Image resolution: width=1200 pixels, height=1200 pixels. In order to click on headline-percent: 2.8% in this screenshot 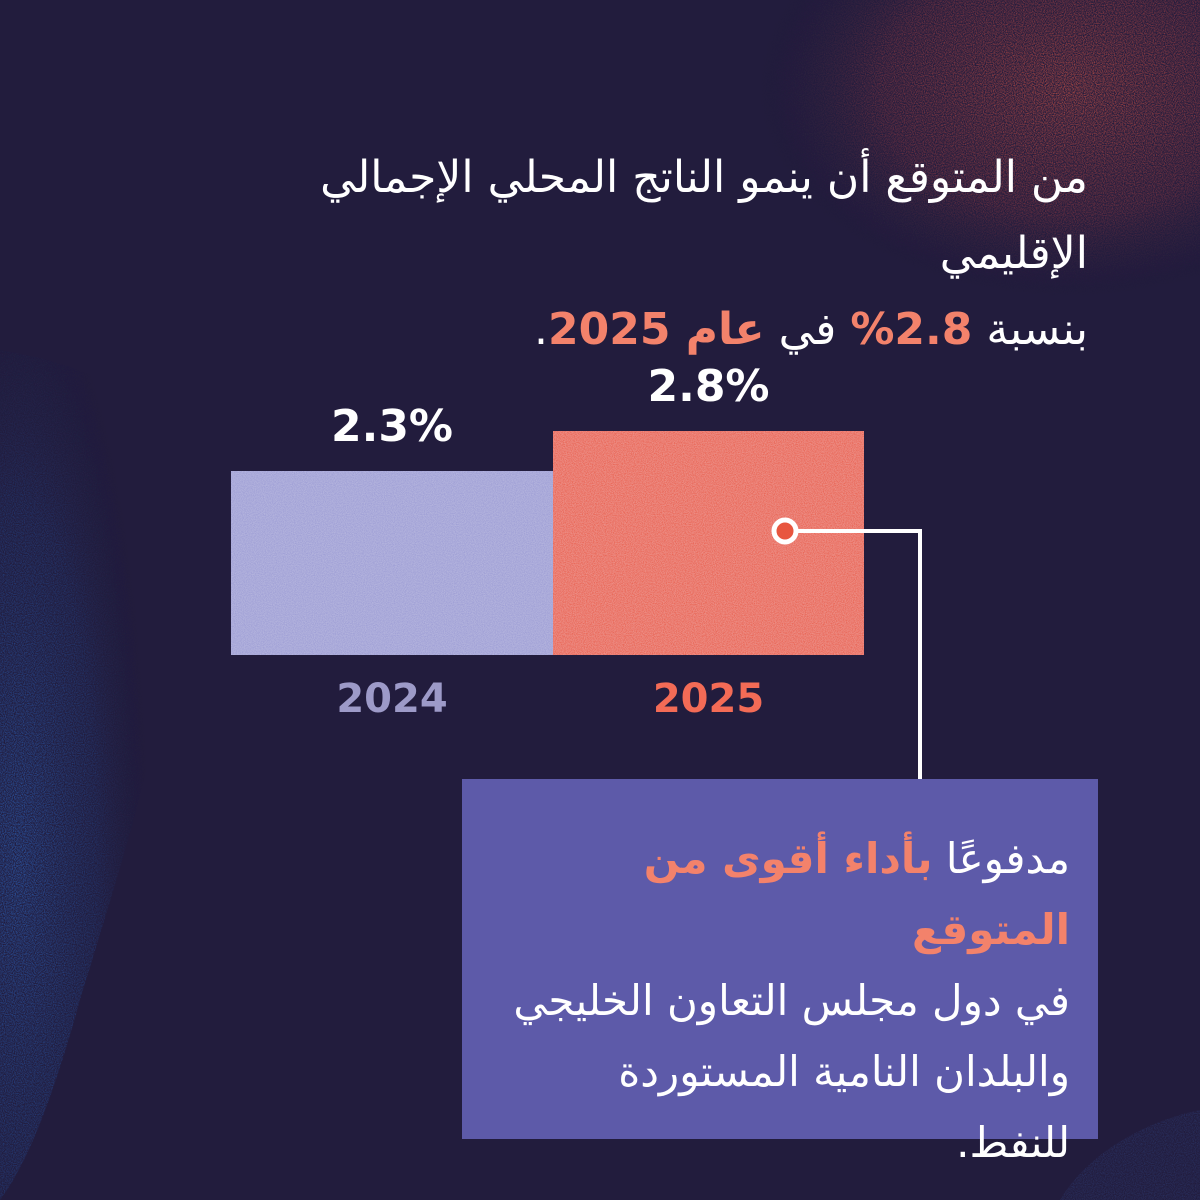, I will do `click(911, 329)`.